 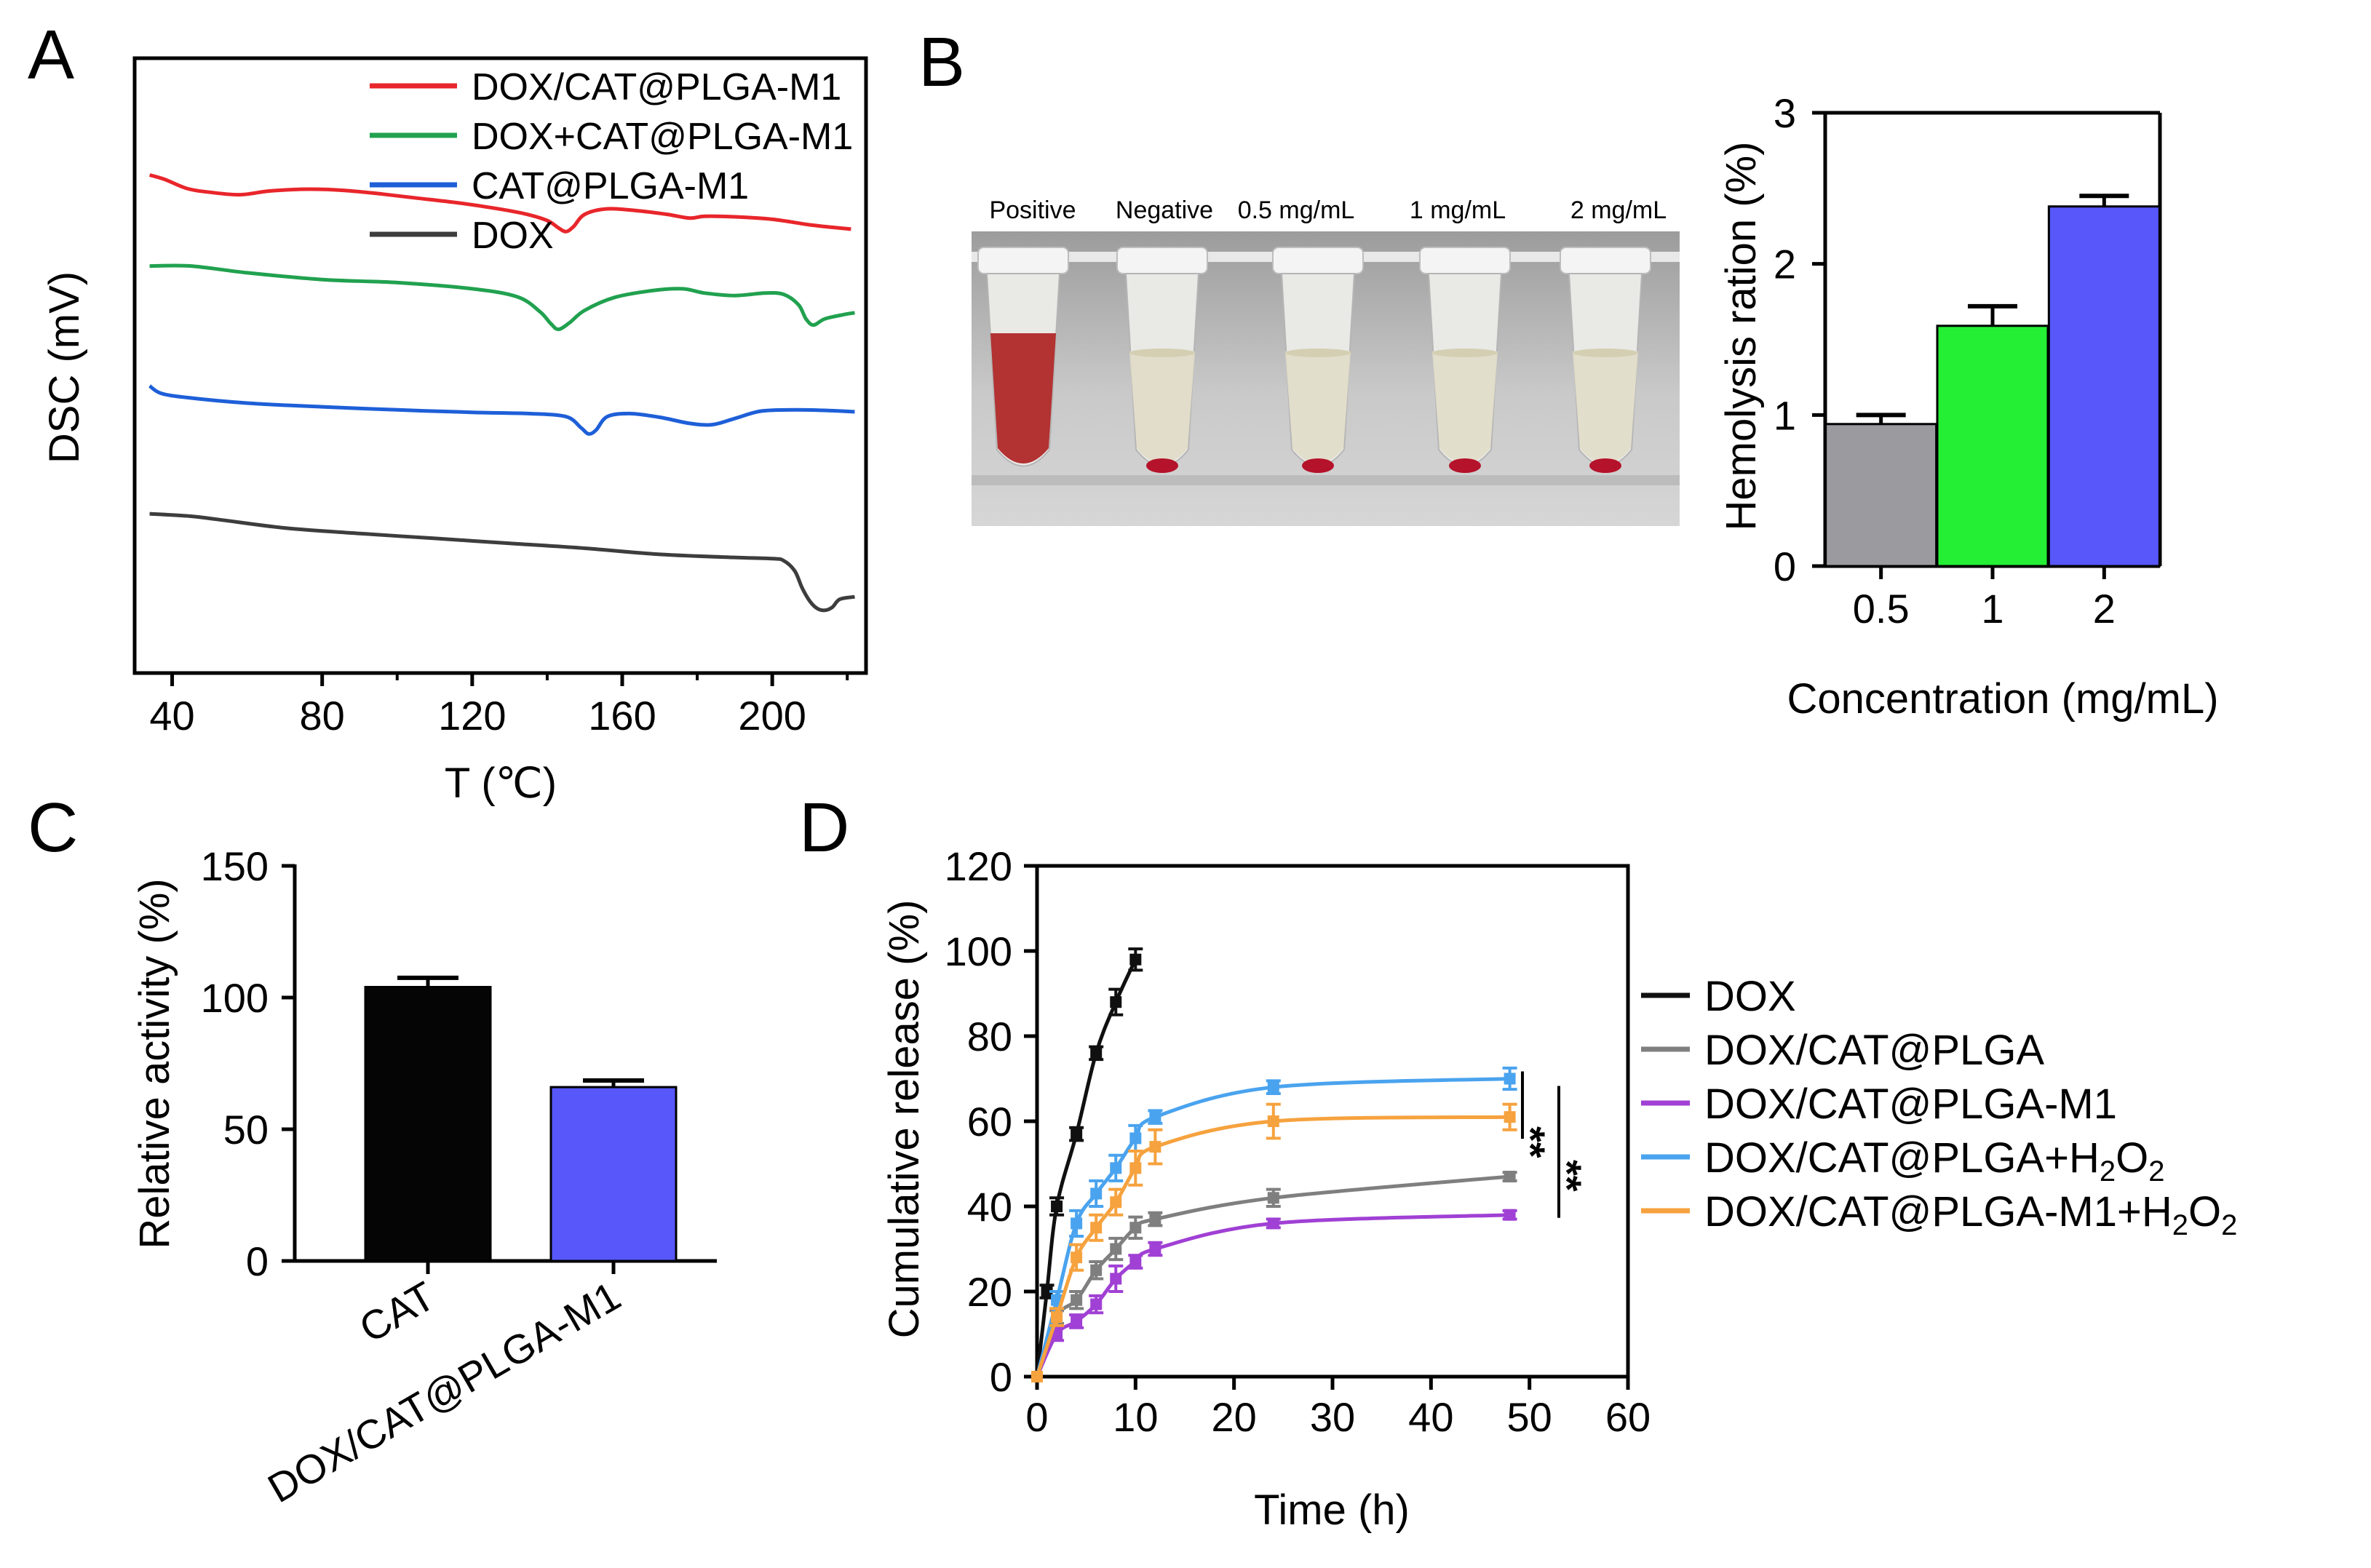 I want to click on tube-1-mg-ml, so click(x=1465, y=360).